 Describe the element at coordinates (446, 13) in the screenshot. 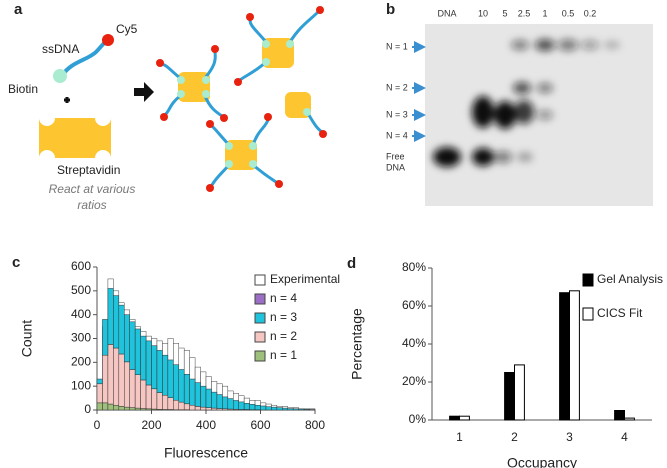

I see `lane-label: DNA` at that location.